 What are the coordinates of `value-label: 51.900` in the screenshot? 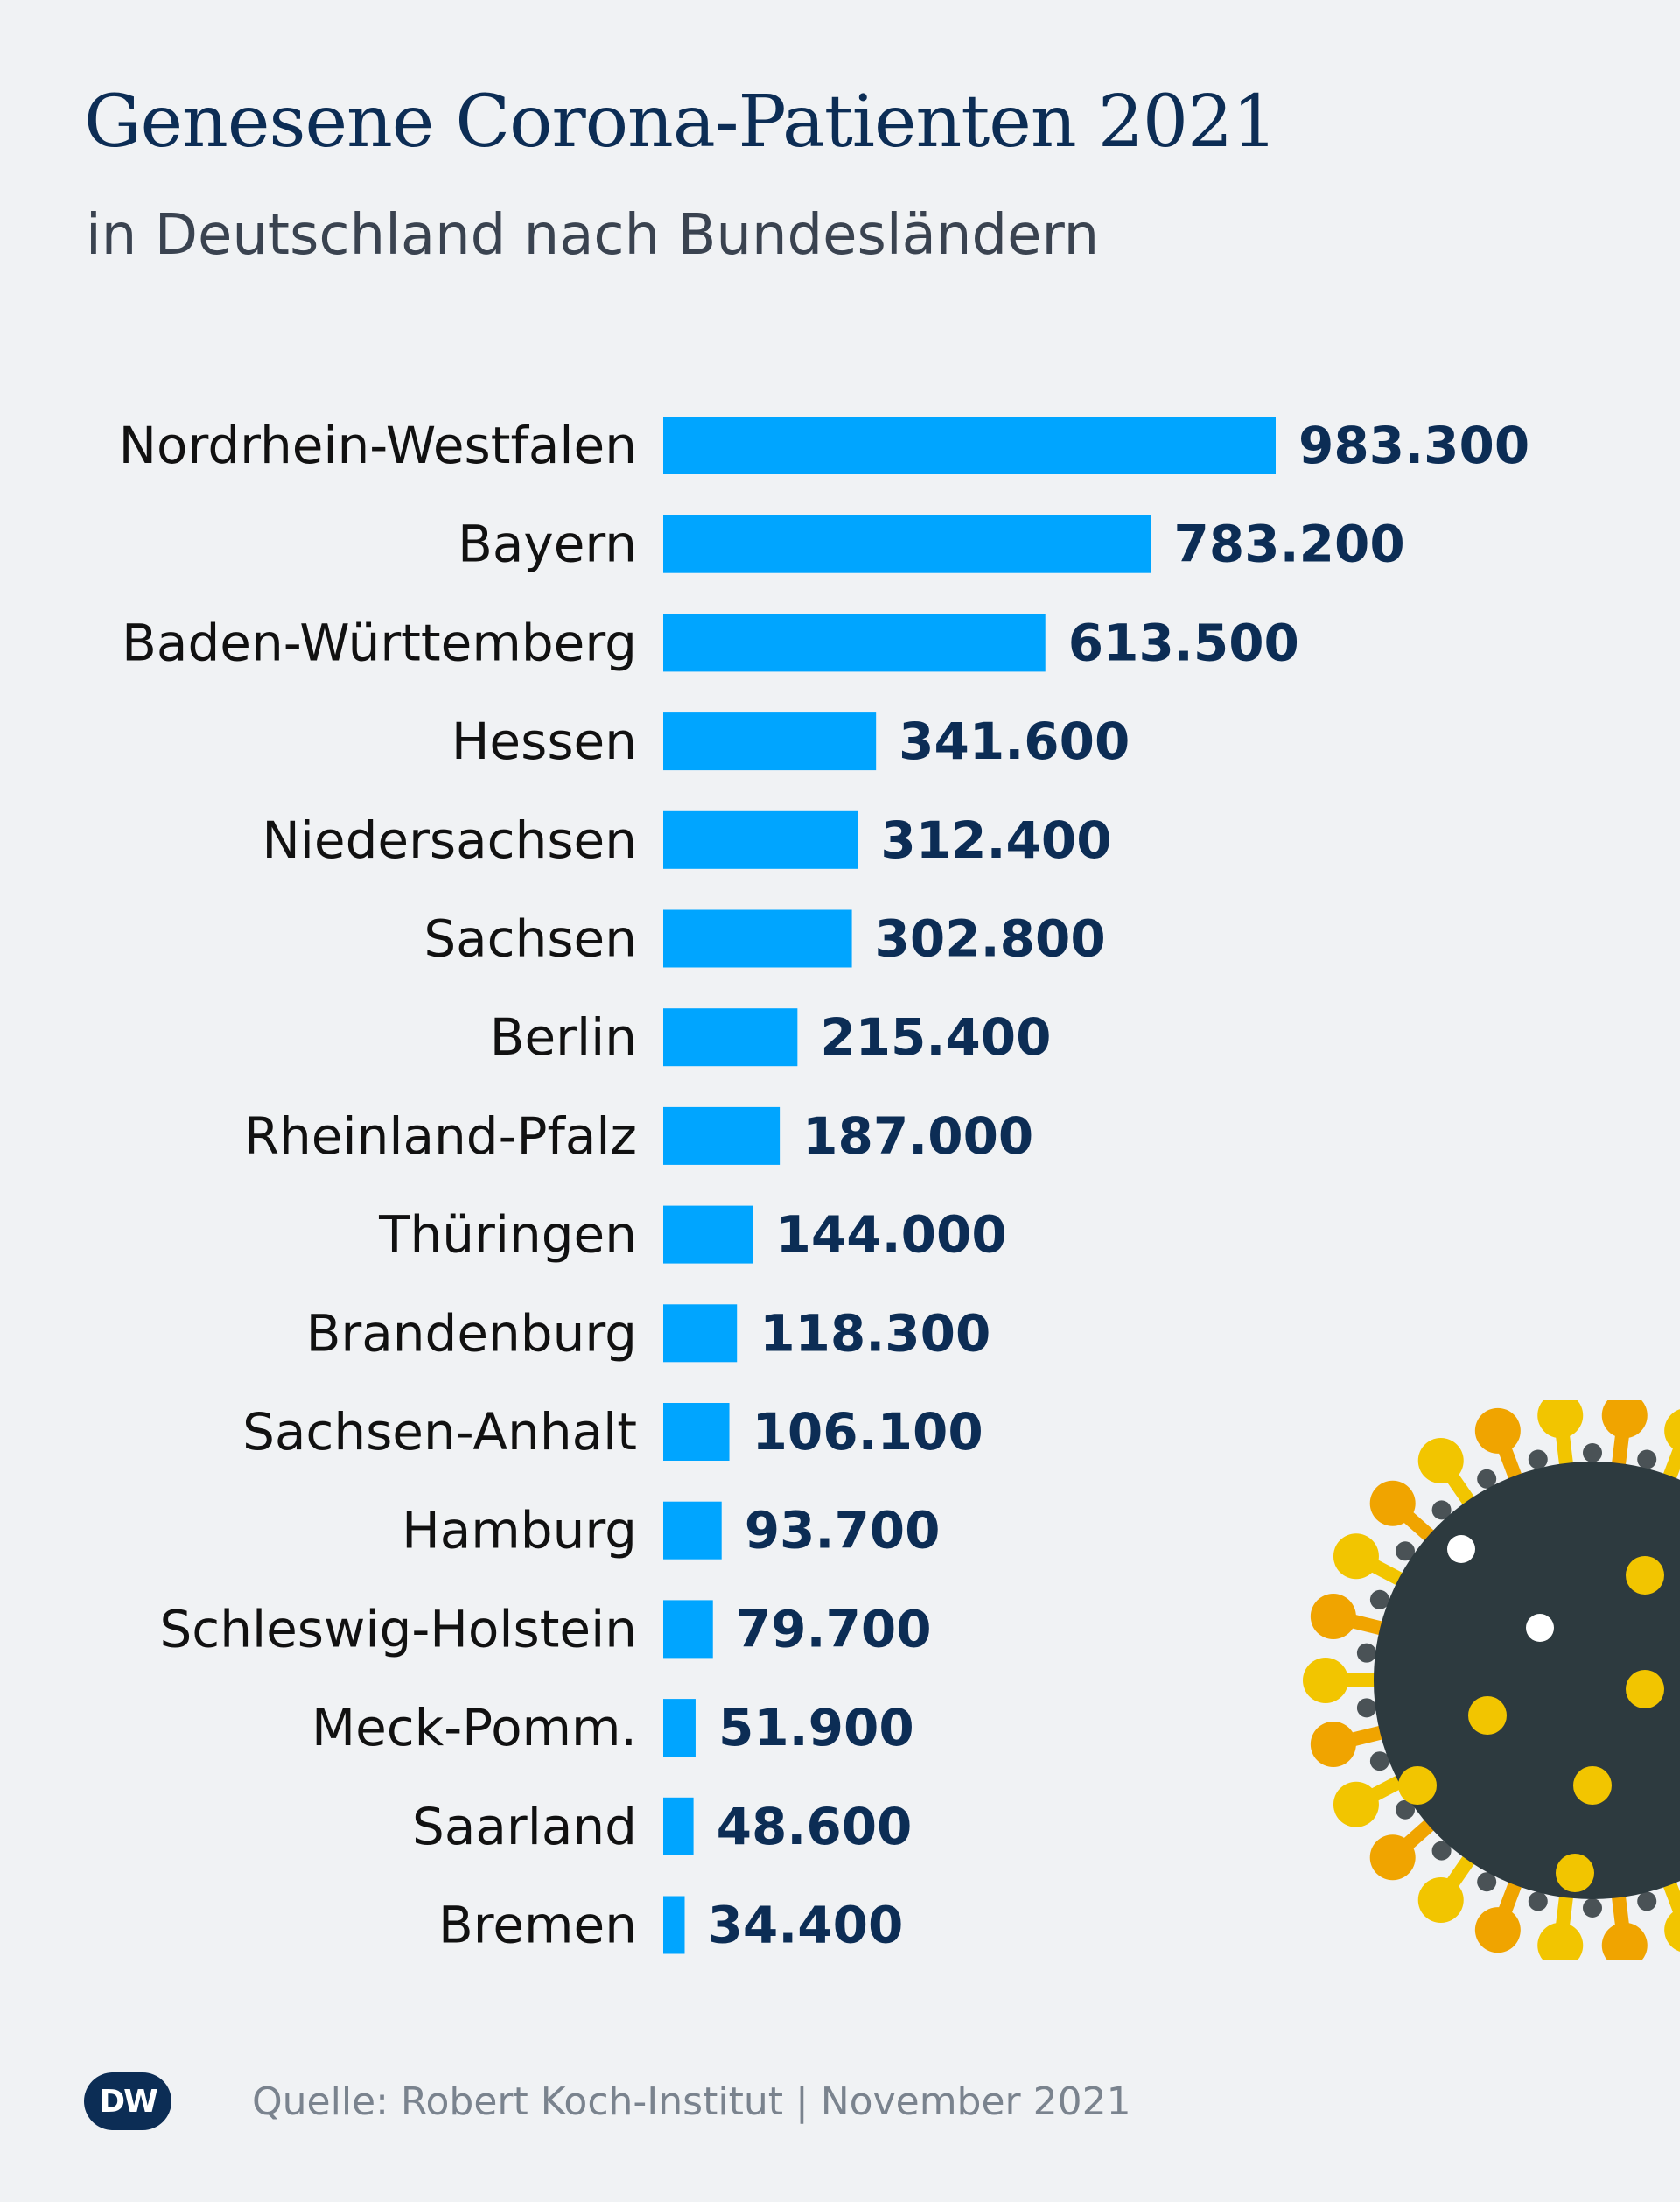 It's located at (816, 1727).